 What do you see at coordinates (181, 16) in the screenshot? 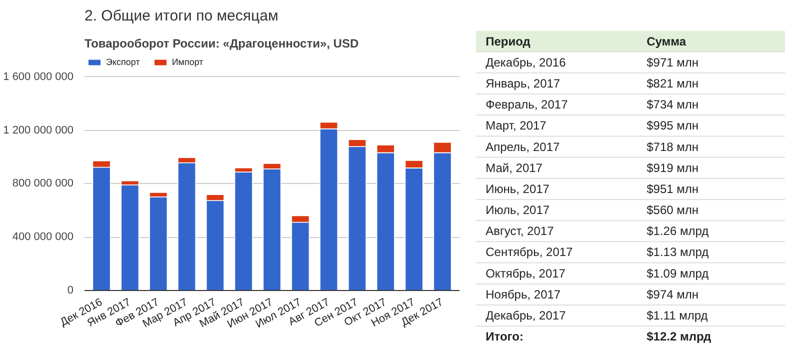
I see `text: 2. Общие итоги по месяцам` at bounding box center [181, 16].